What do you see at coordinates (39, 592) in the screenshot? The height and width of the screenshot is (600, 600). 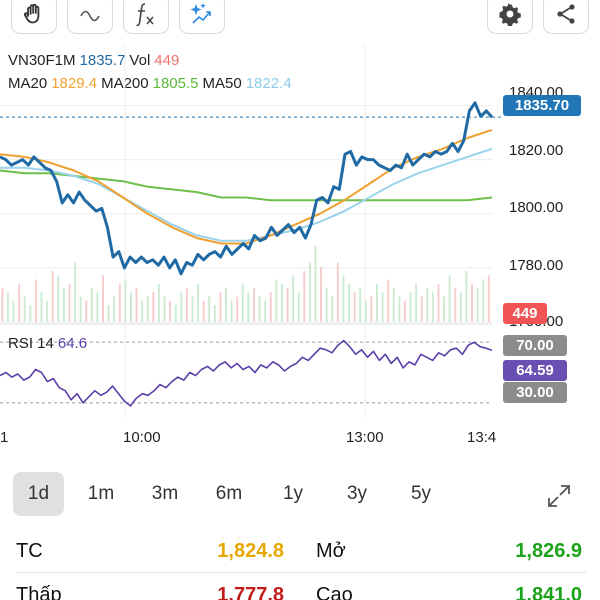 I see `low-label: Thấp` at bounding box center [39, 592].